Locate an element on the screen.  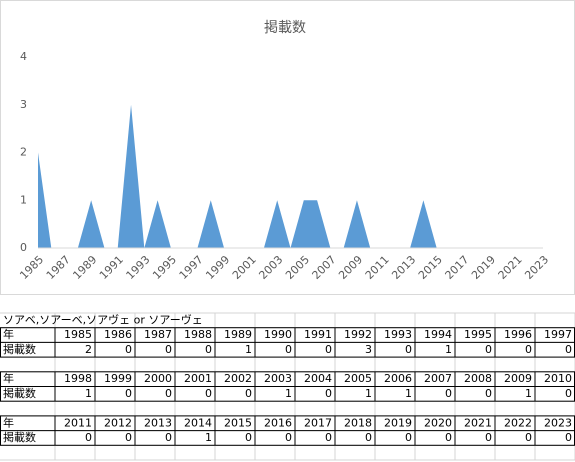
year-cell: 2002 is located at coordinates (238, 378).